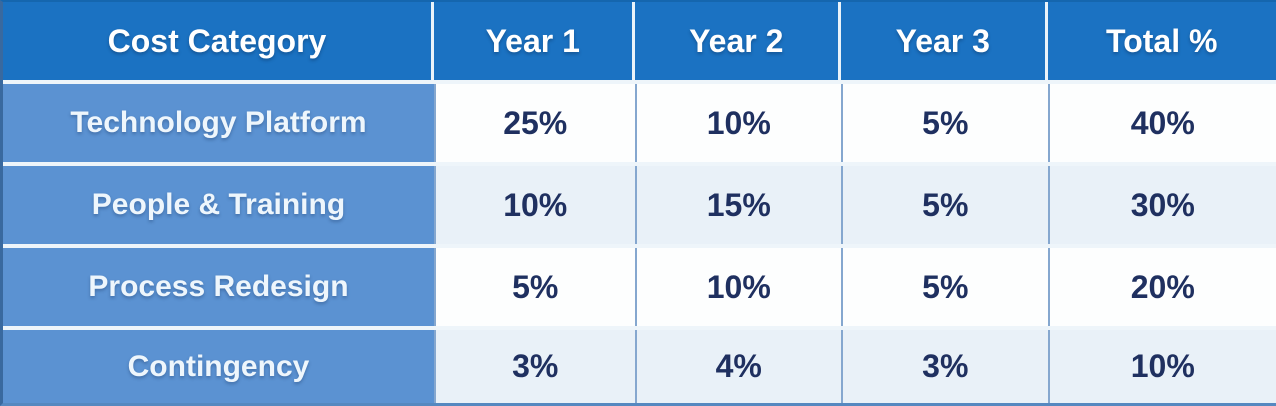 This screenshot has width=1276, height=406. What do you see at coordinates (1161, 205) in the screenshot?
I see `value-cell-total: 30%` at bounding box center [1161, 205].